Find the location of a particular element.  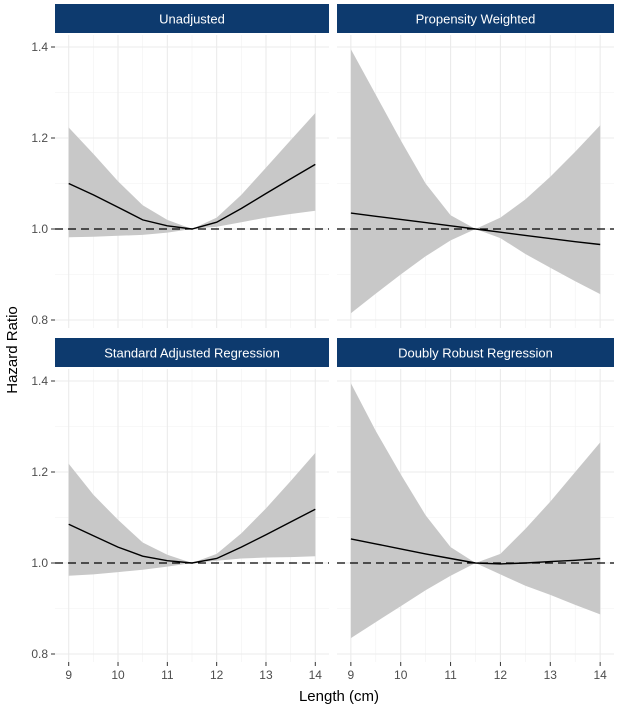

y-axis-title: Hazard Ratio is located at coordinates (12, 350).